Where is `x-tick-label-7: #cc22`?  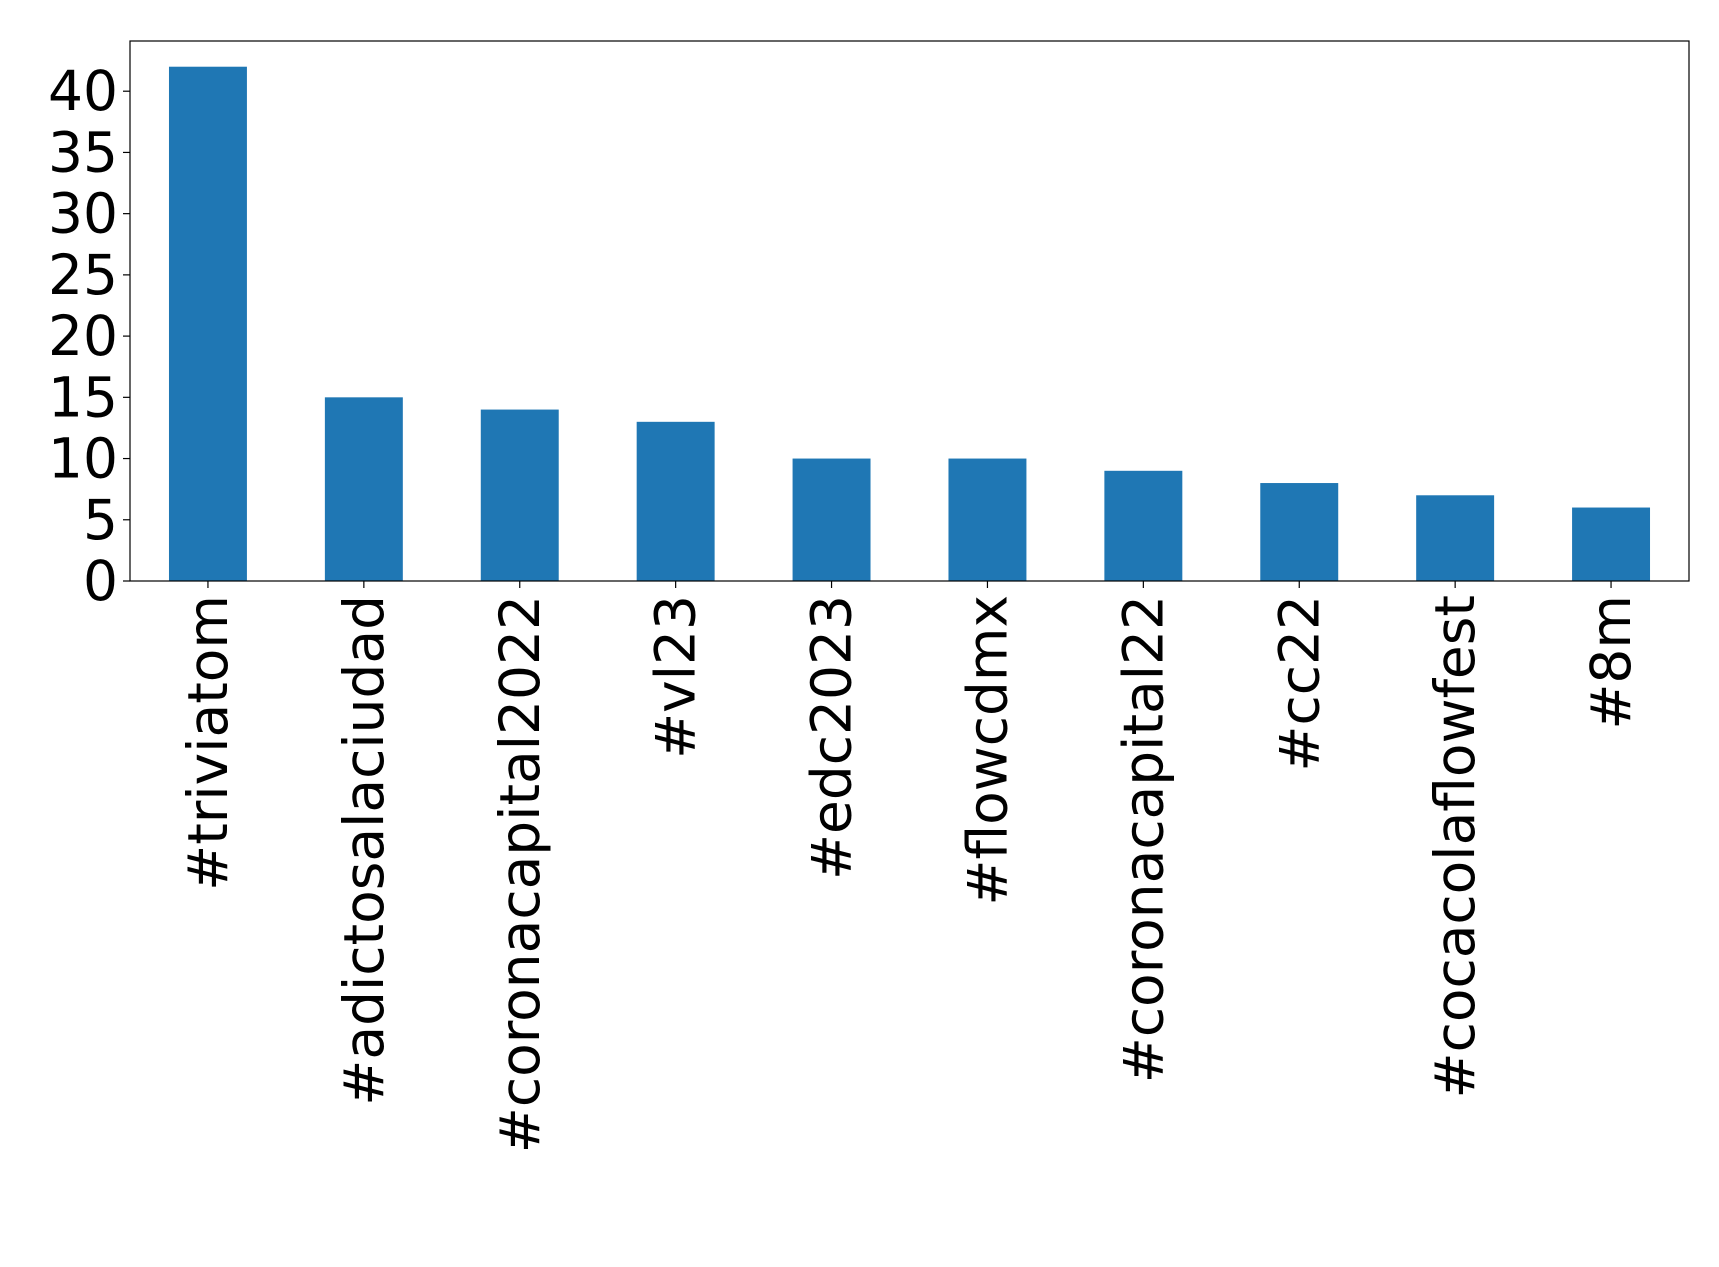
x-tick-label-7: #cc22 is located at coordinates (1299, 683).